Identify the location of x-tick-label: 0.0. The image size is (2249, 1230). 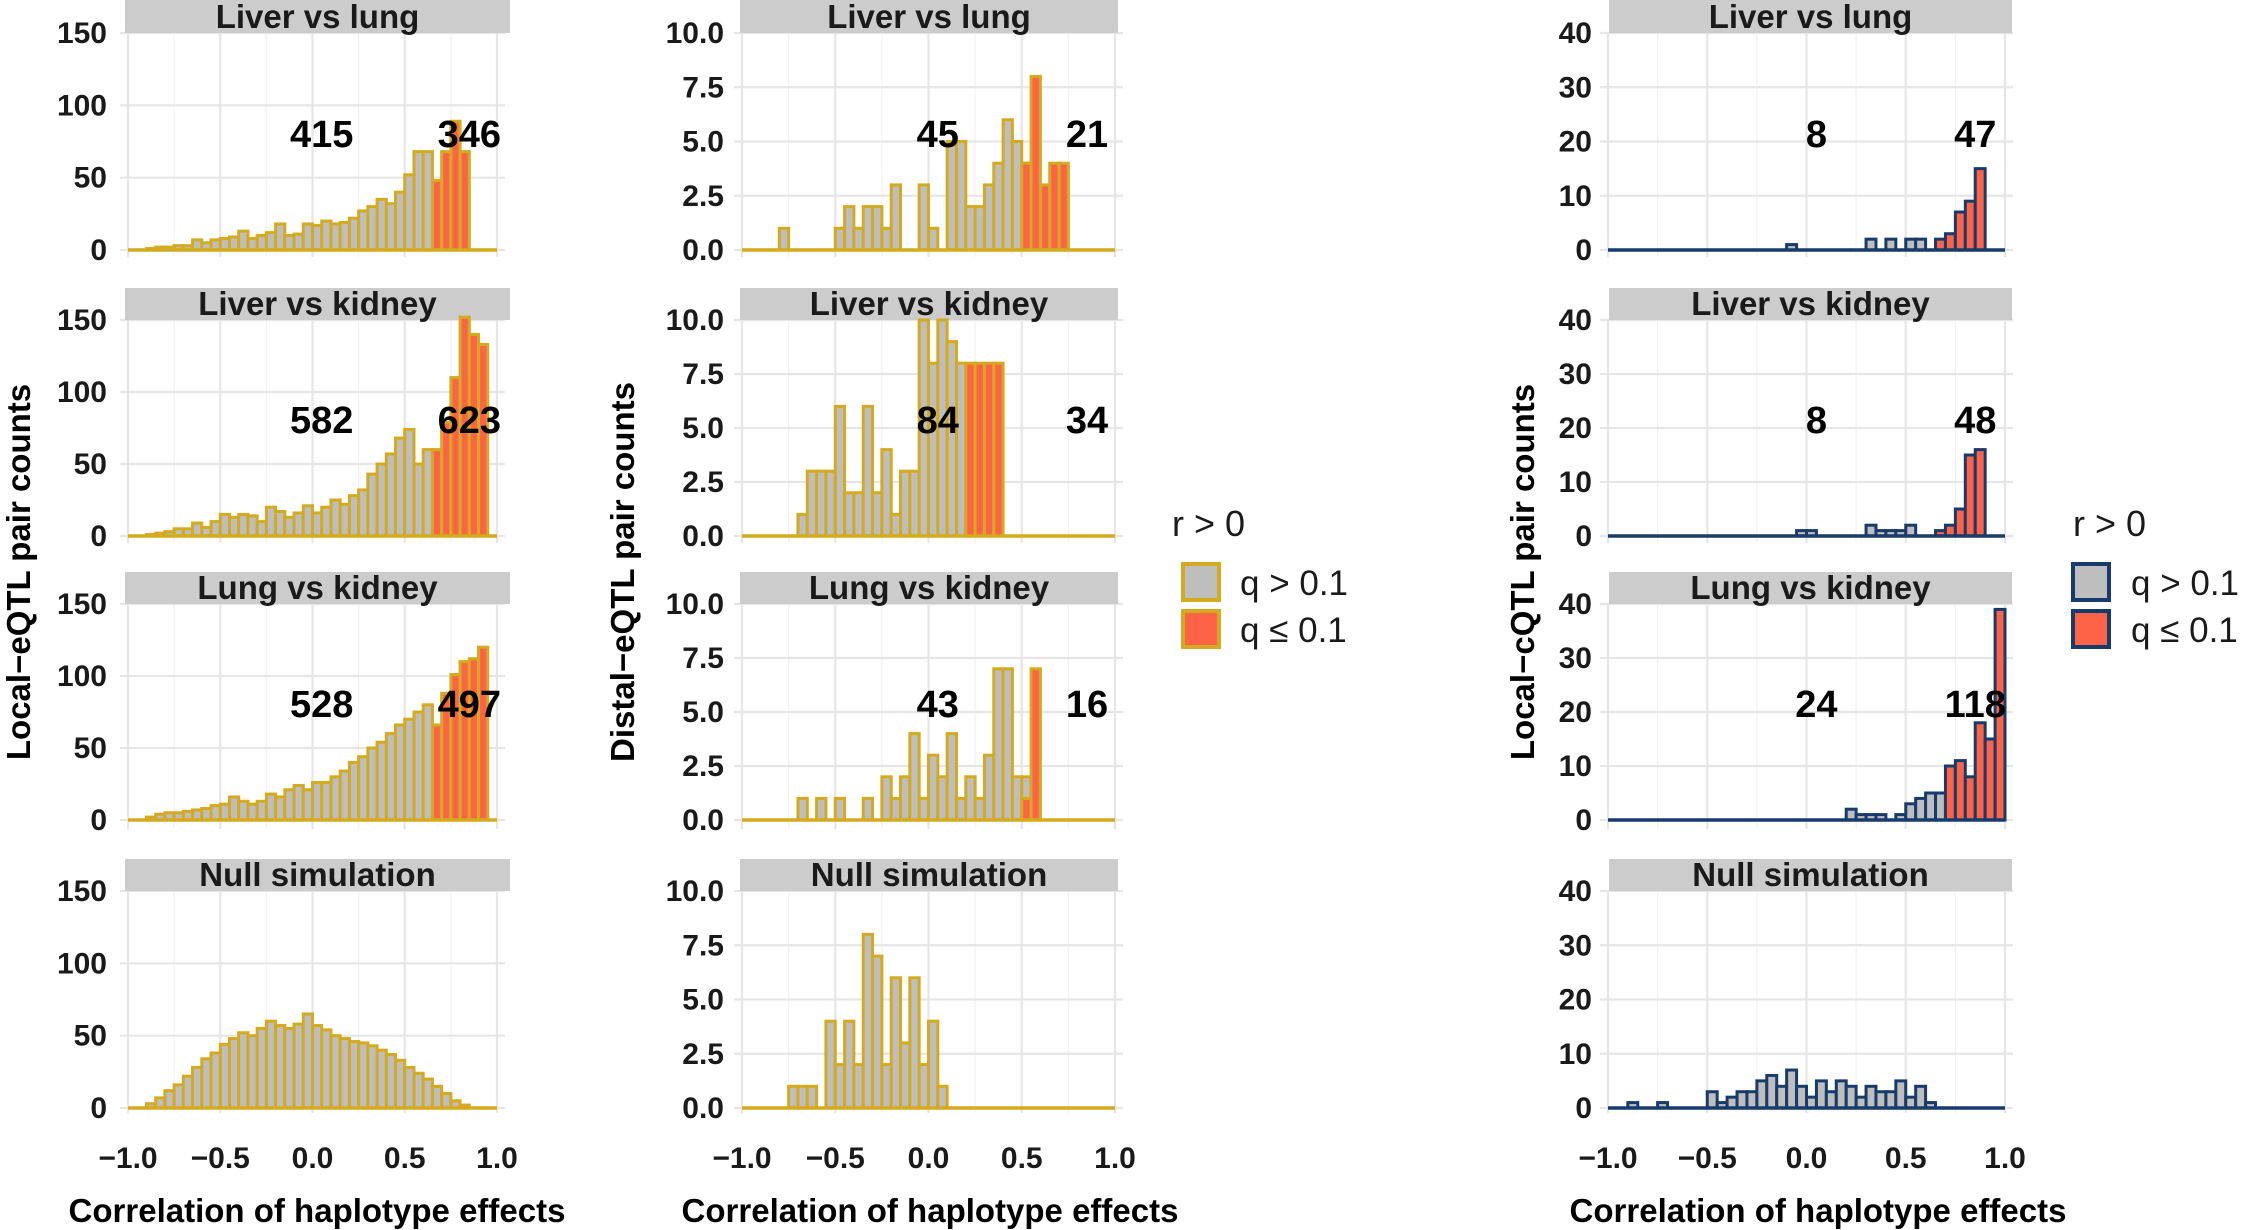
(929, 1158).